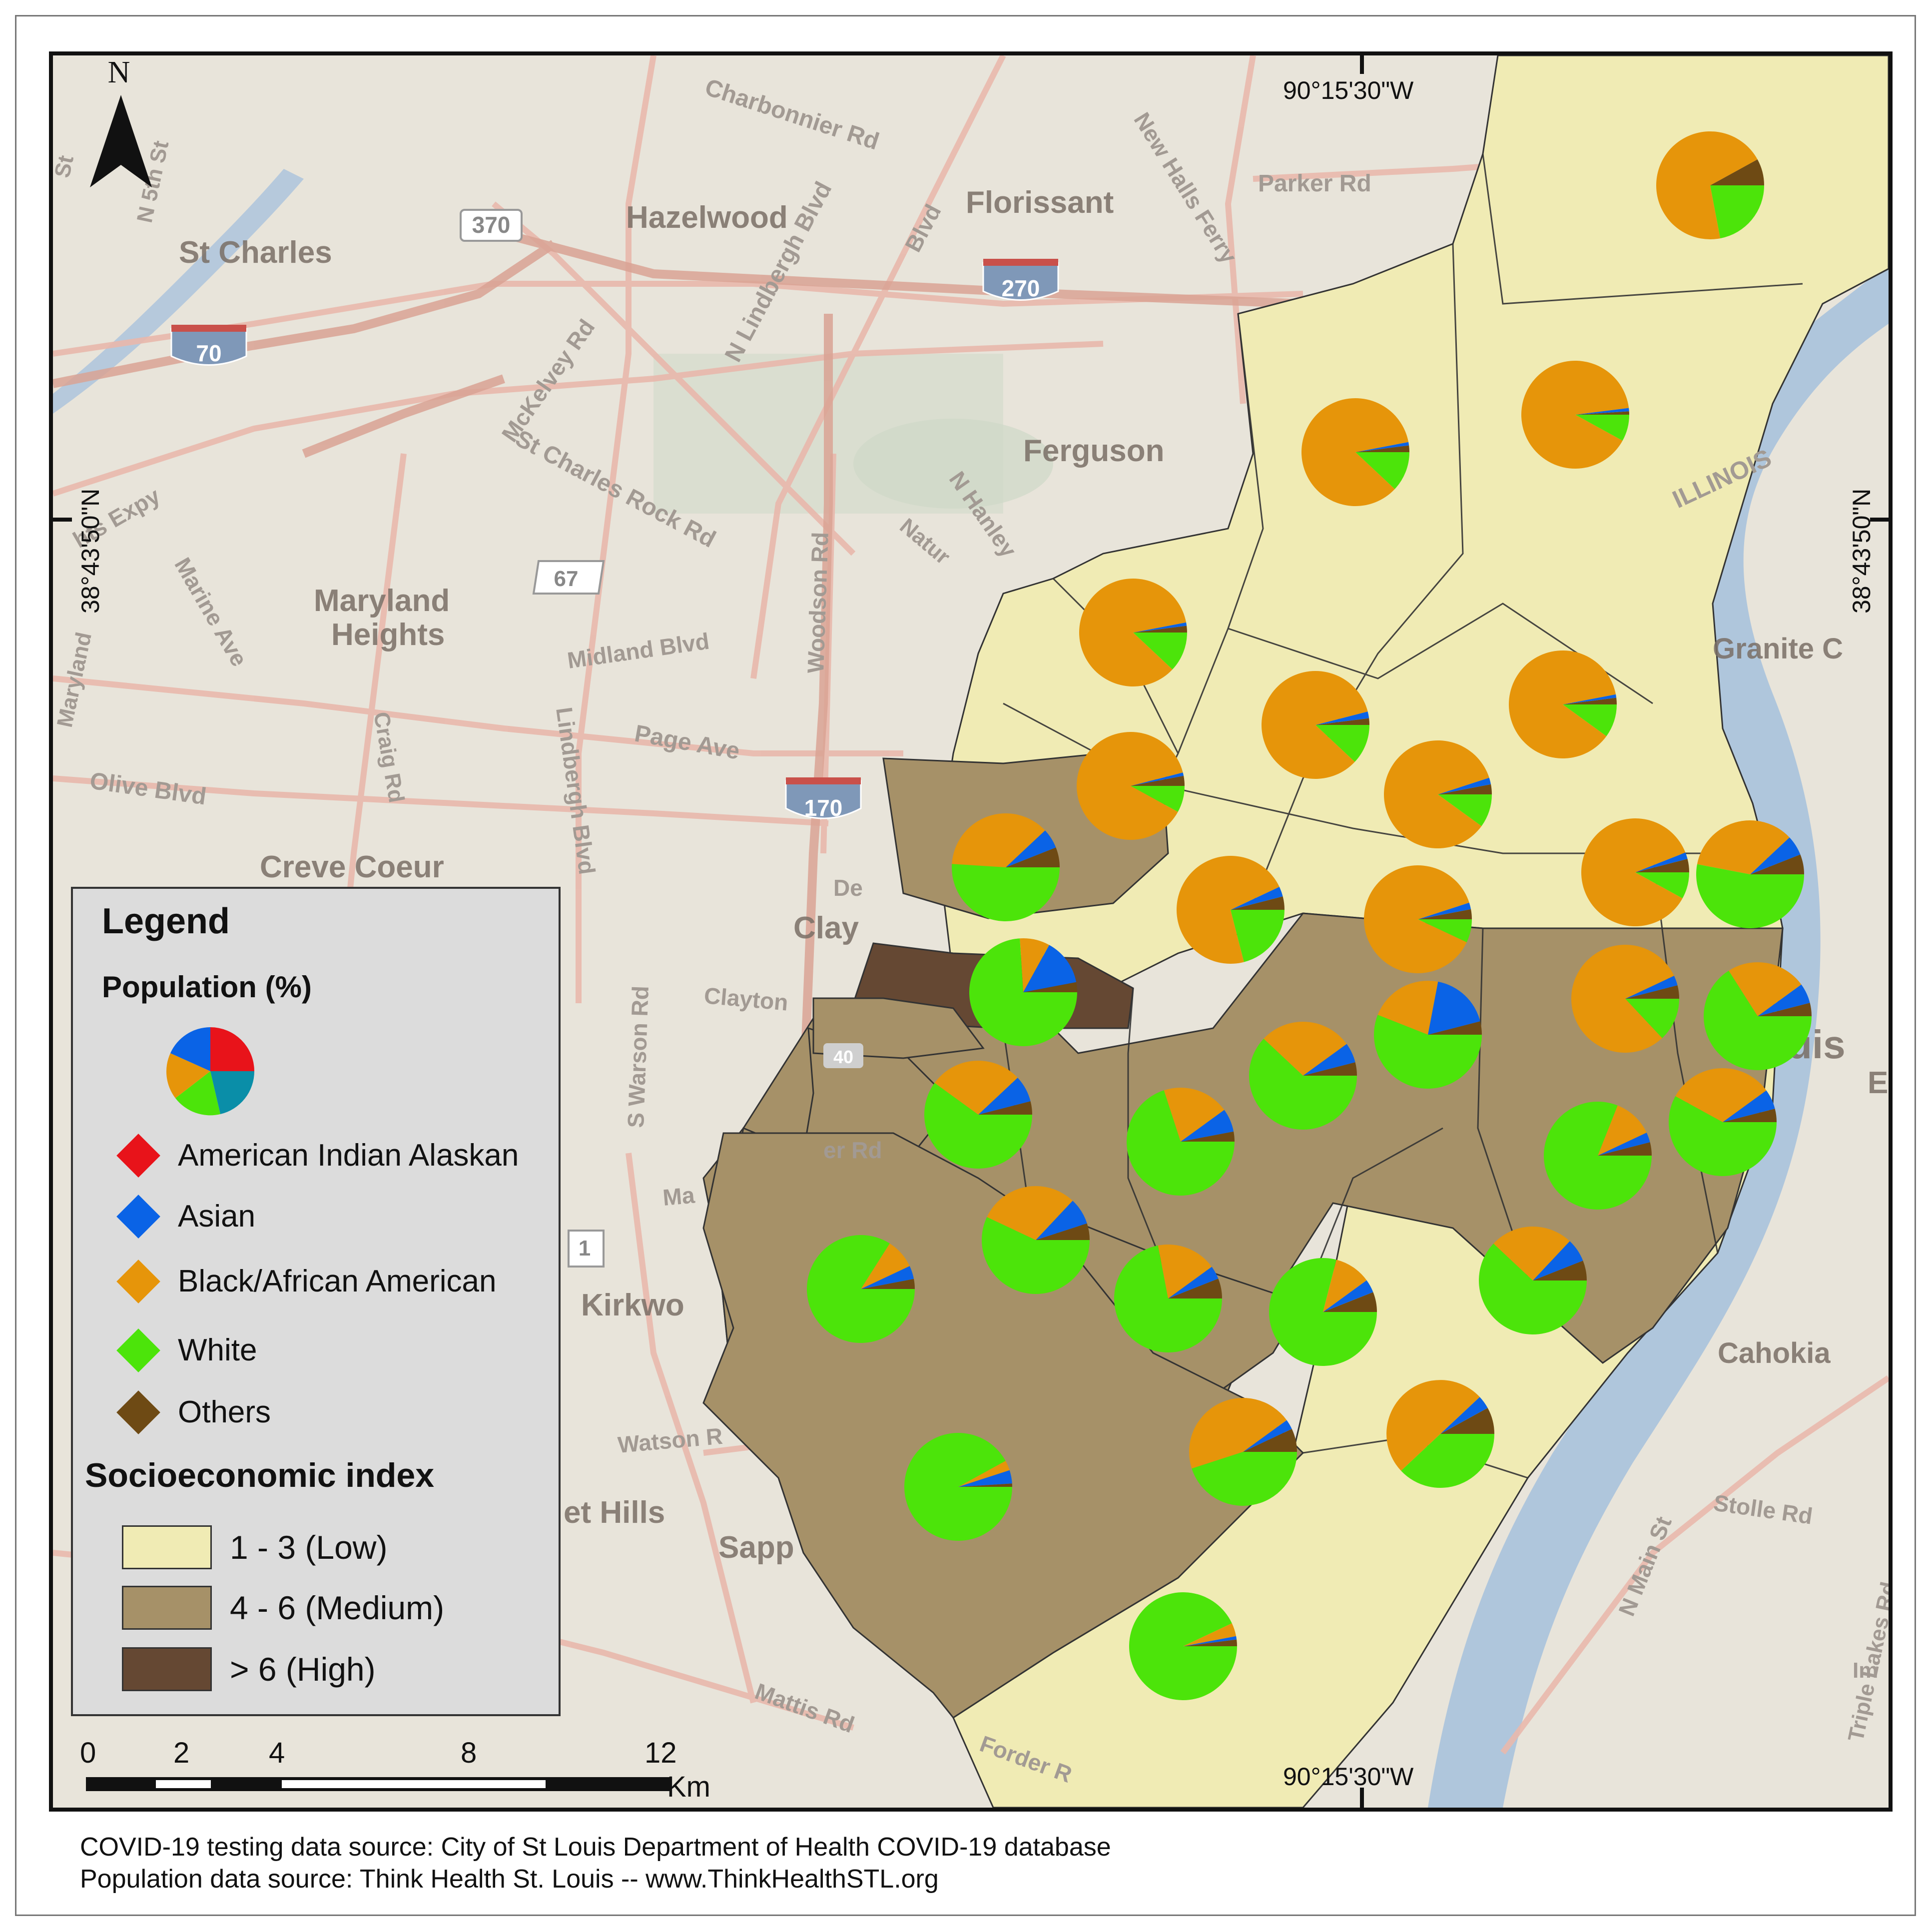 The image size is (1932, 1932). I want to click on coordinate-label-left: 38°43'50"N, so click(90, 551).